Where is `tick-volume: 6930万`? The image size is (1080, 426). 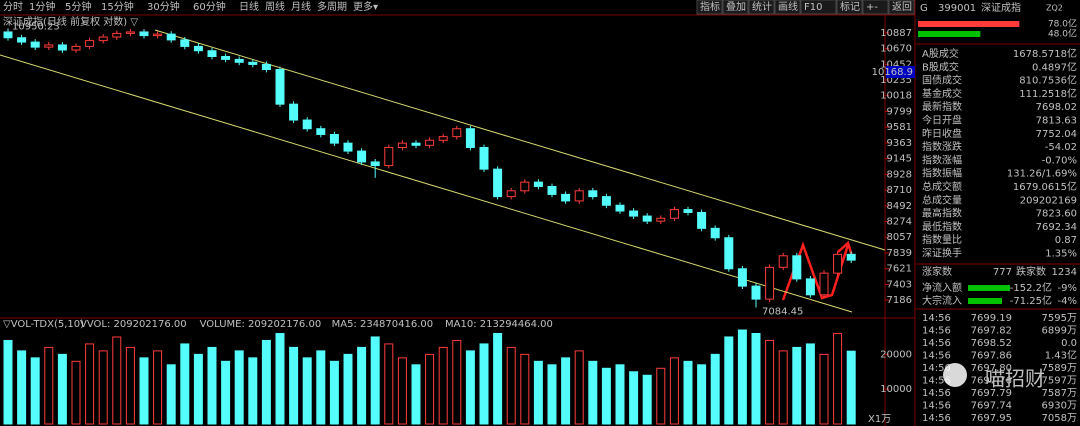 tick-volume: 6930万 is located at coordinates (1059, 406).